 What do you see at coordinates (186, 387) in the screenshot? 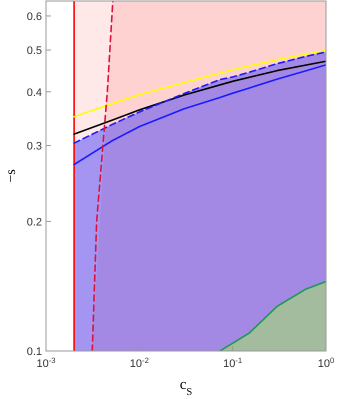
I see `x-axis-title: c$_{S}$` at bounding box center [186, 387].